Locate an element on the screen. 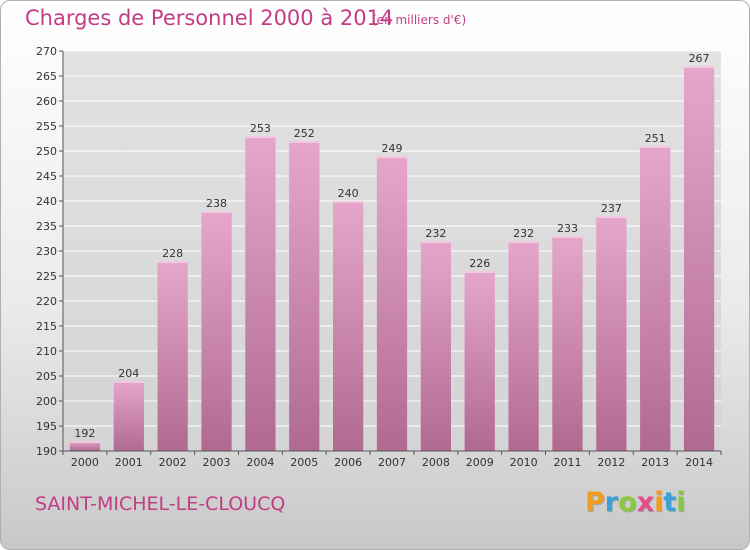 The height and width of the screenshot is (550, 750). logo-letter: o is located at coordinates (627, 502).